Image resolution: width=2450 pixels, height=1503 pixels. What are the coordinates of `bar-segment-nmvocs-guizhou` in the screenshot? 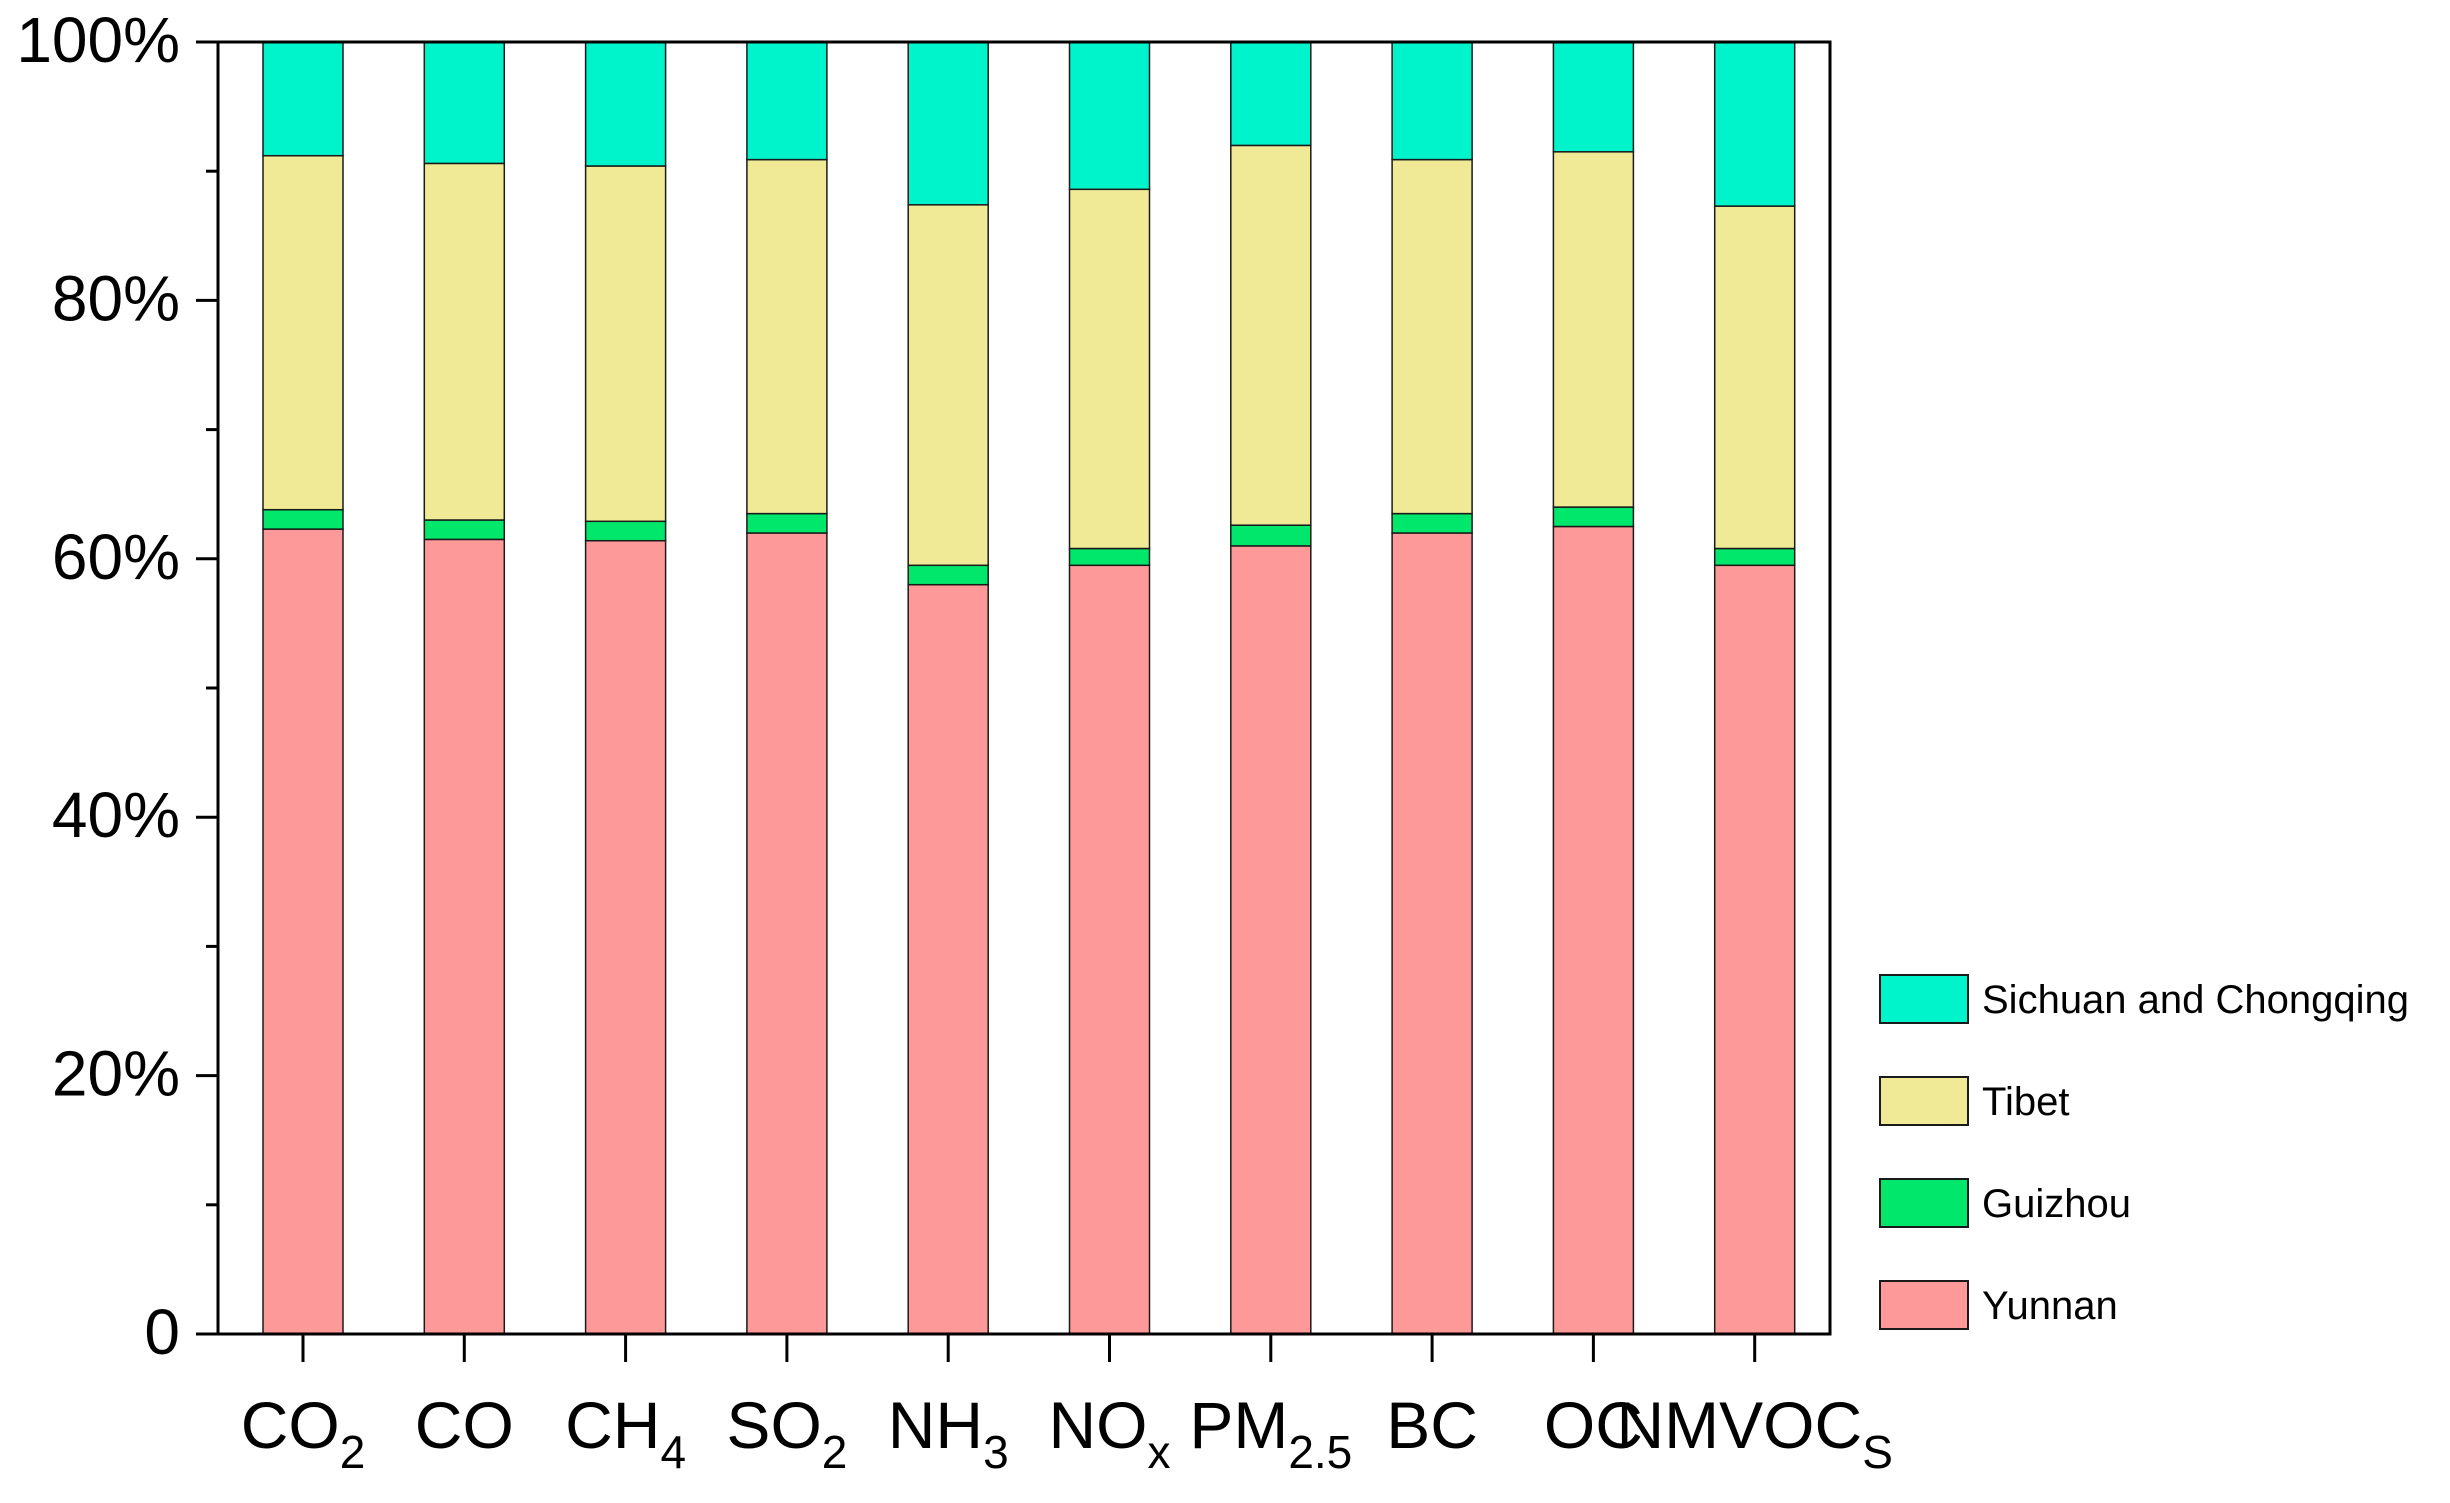 It's located at (1754, 557).